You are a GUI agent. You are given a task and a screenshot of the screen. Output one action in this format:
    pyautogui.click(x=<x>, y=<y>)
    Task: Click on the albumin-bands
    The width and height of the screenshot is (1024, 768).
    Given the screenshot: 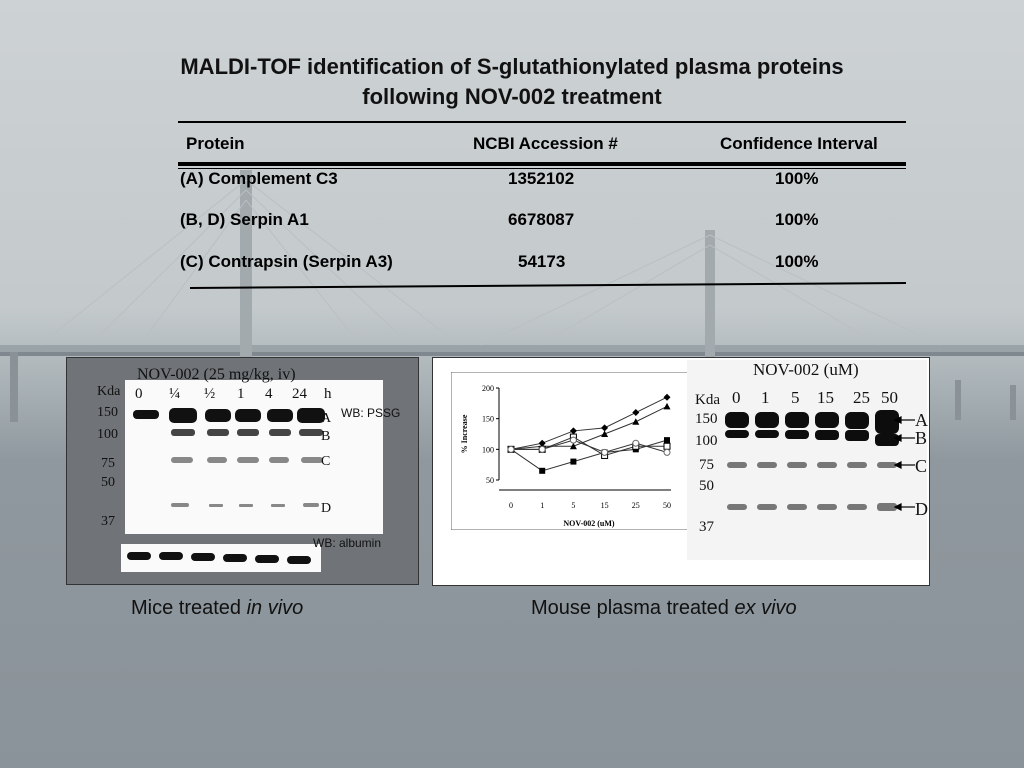 What is the action you would take?
    pyautogui.click(x=219, y=558)
    